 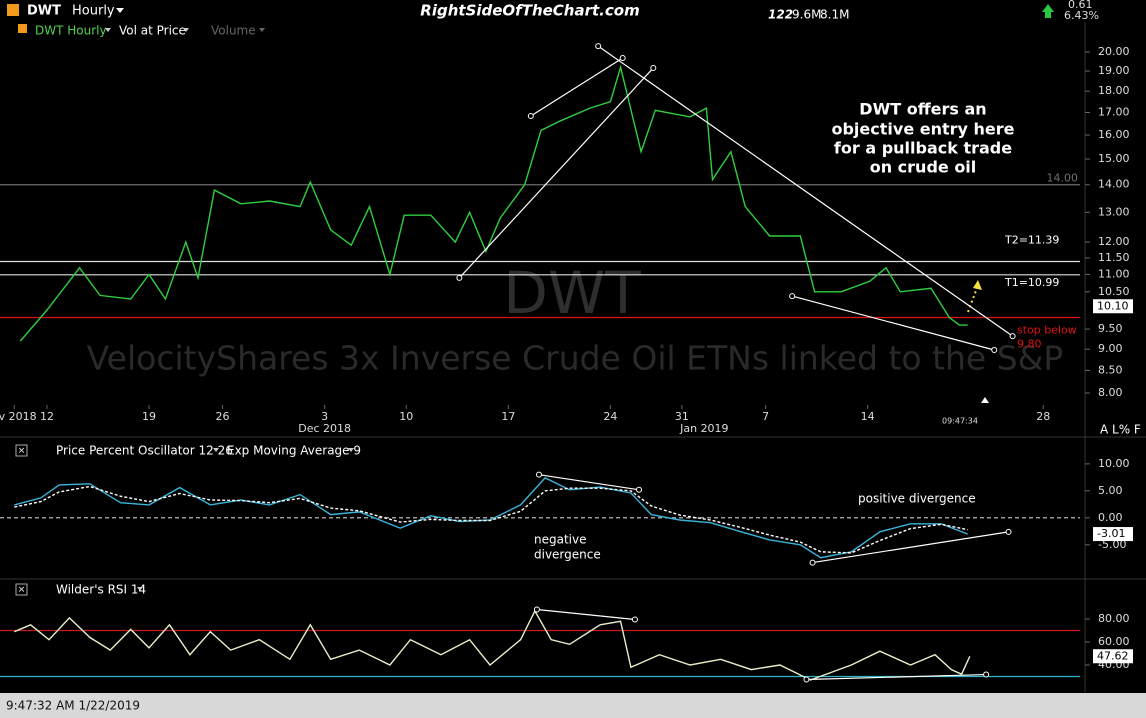 I want to click on level-label: T2=11.39, so click(x=1031, y=240).